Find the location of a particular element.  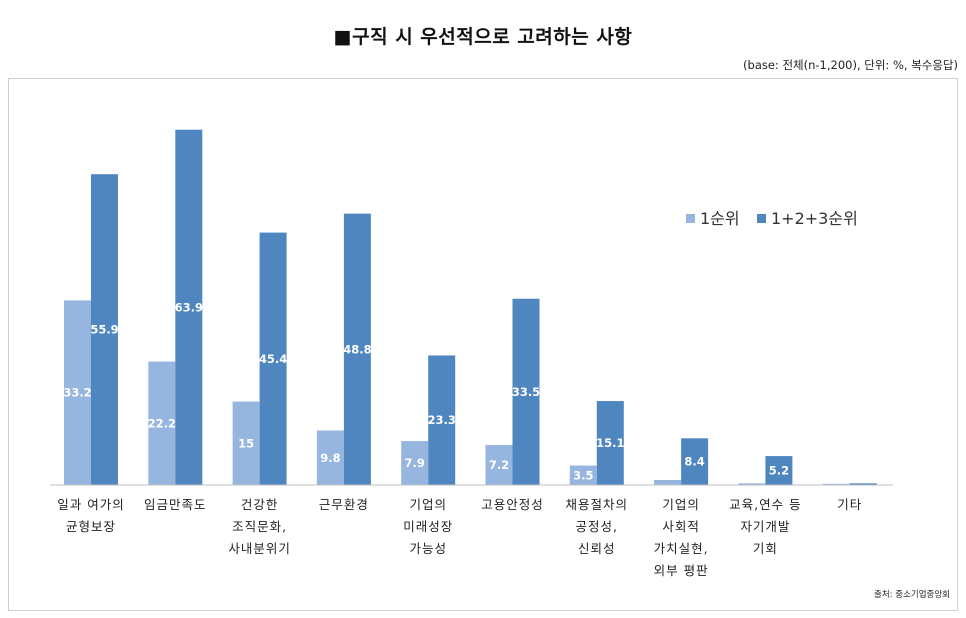

category-label-4-0: 기업의 is located at coordinates (428, 504).